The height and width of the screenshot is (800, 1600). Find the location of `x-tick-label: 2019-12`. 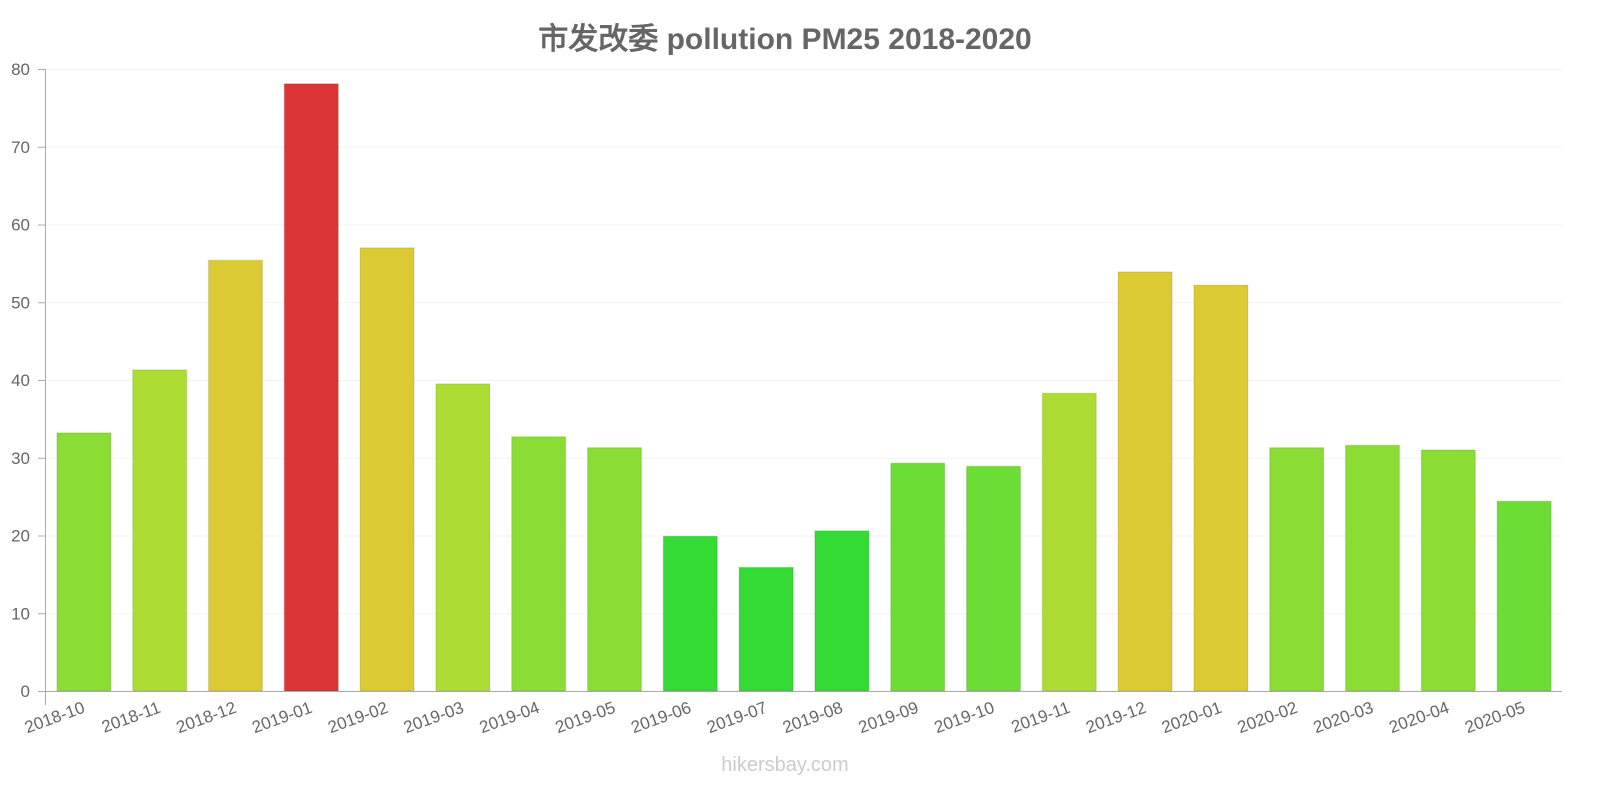

x-tick-label: 2019-12 is located at coordinates (1115, 717).